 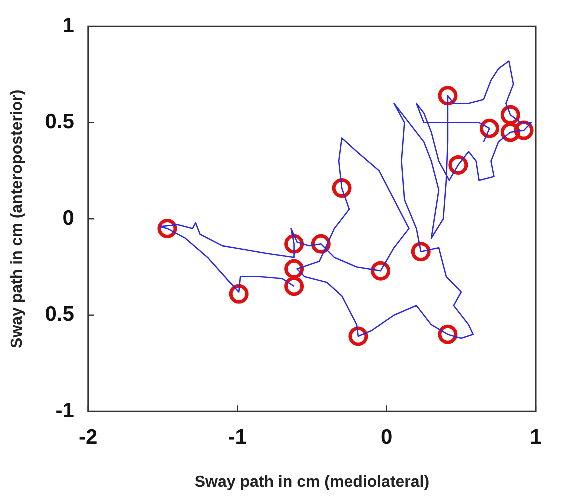 What do you see at coordinates (17, 219) in the screenshot?
I see `y-axis-title: Sway path in cm (anteroposterior)` at bounding box center [17, 219].